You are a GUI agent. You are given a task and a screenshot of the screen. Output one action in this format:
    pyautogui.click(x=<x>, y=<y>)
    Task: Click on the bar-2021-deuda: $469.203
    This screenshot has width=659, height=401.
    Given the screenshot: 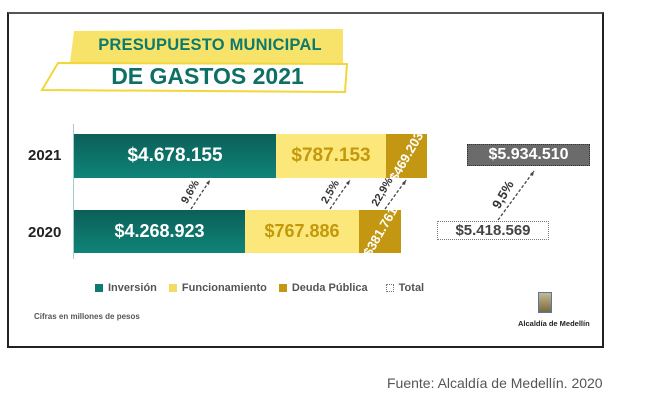 What is the action you would take?
    pyautogui.click(x=406, y=156)
    